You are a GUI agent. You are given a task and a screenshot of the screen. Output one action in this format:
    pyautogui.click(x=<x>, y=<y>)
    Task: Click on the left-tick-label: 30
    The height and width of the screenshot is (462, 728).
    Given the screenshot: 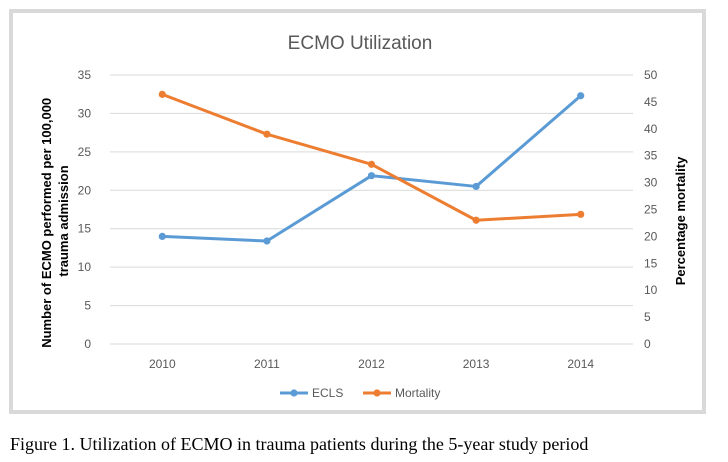 What is the action you would take?
    pyautogui.click(x=85, y=113)
    